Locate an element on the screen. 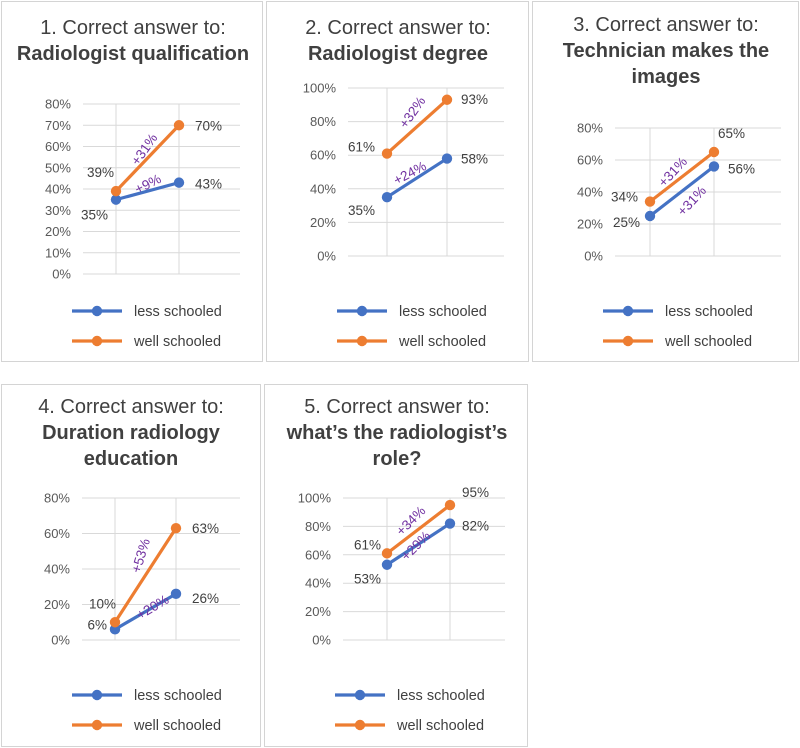 This screenshot has height=748, width=800. data-label-less: 56% is located at coordinates (741, 168).